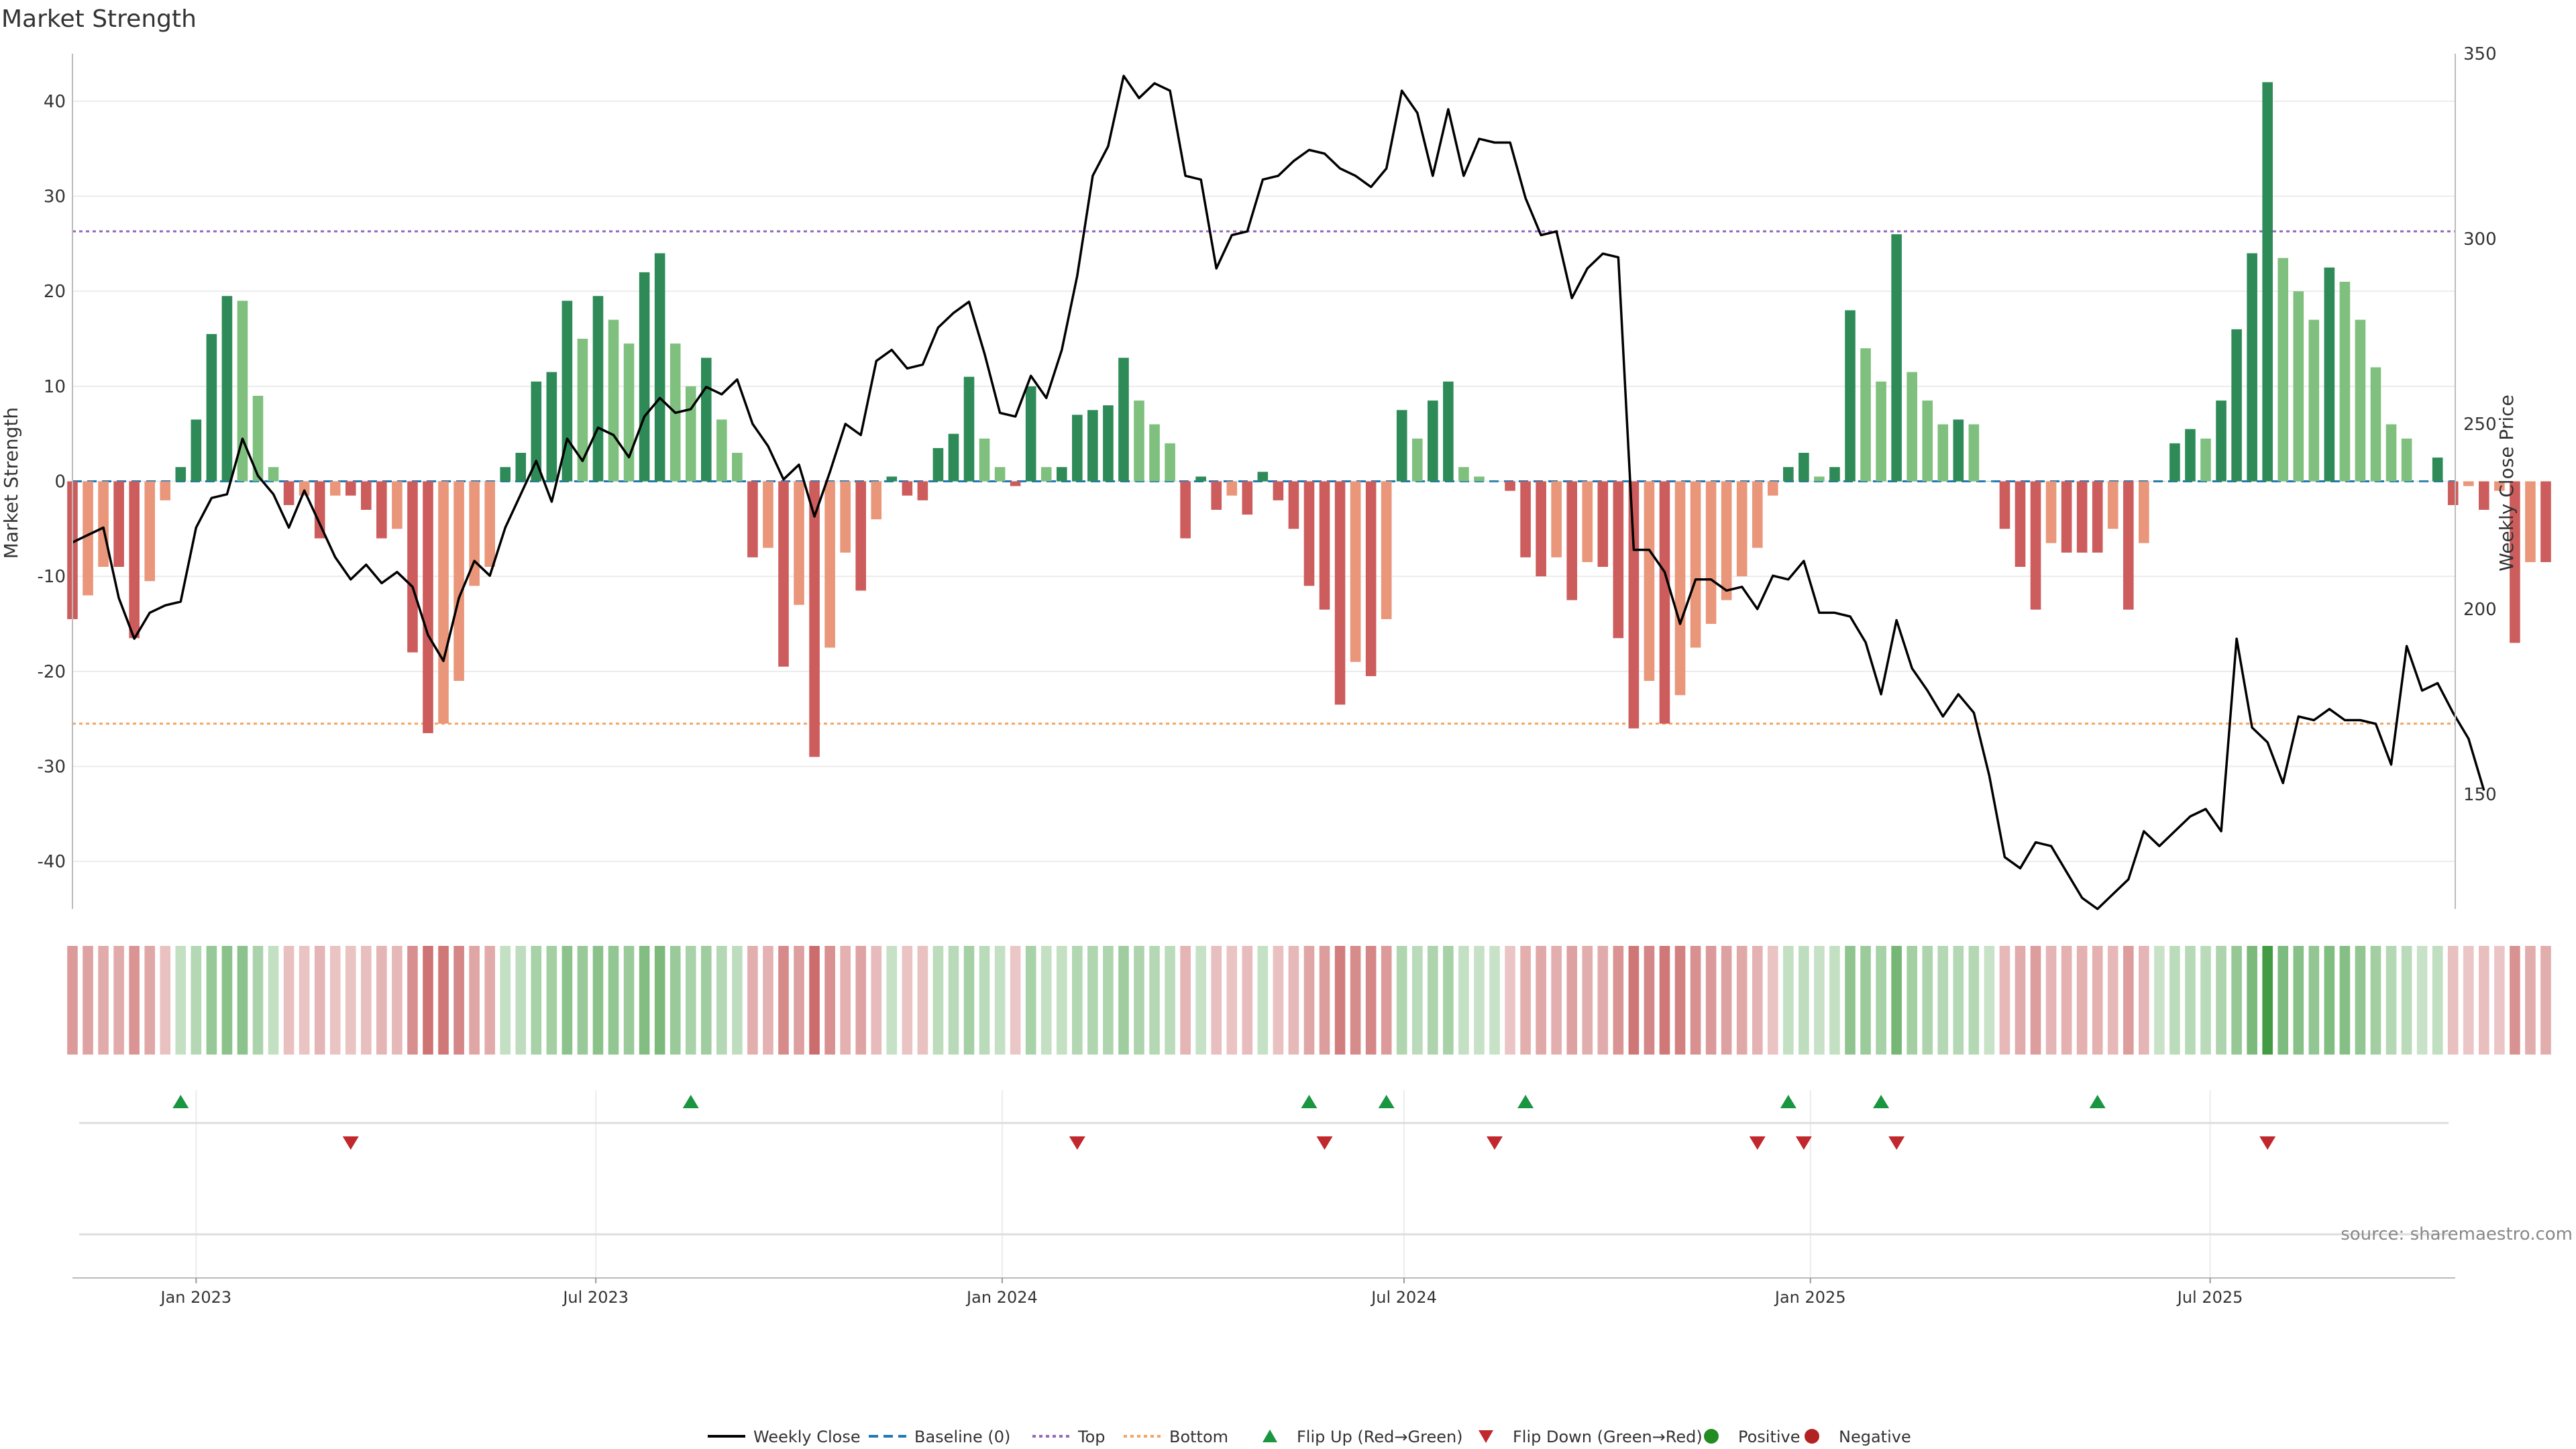  I want to click on legend-item: Negative, so click(1858, 1437).